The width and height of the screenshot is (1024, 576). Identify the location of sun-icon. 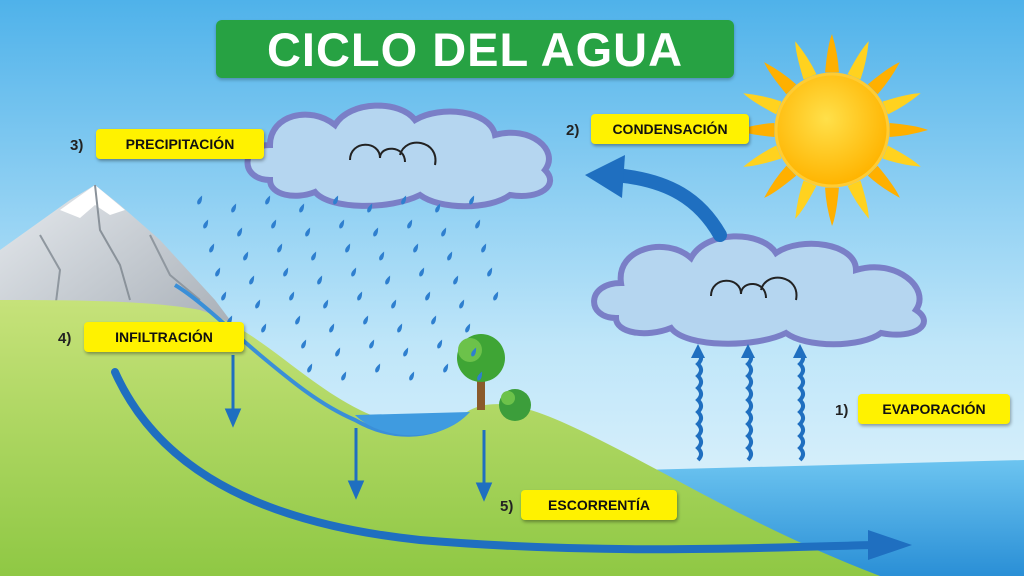
(832, 130).